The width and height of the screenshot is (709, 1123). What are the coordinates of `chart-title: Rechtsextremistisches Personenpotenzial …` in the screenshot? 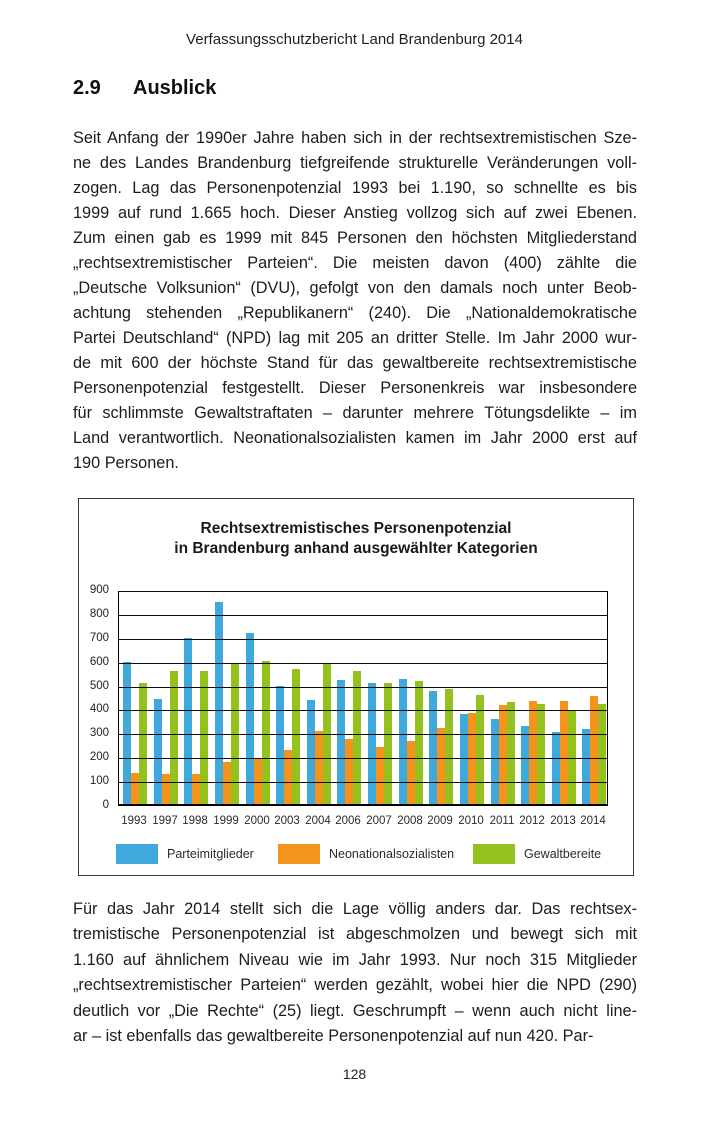 It's located at (356, 538).